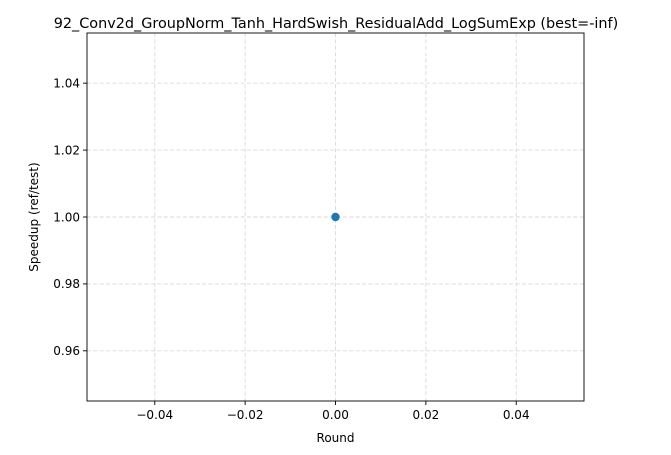 The height and width of the screenshot is (455, 671). Describe the element at coordinates (154, 415) in the screenshot. I see `x-tick-label: −0.04` at that location.